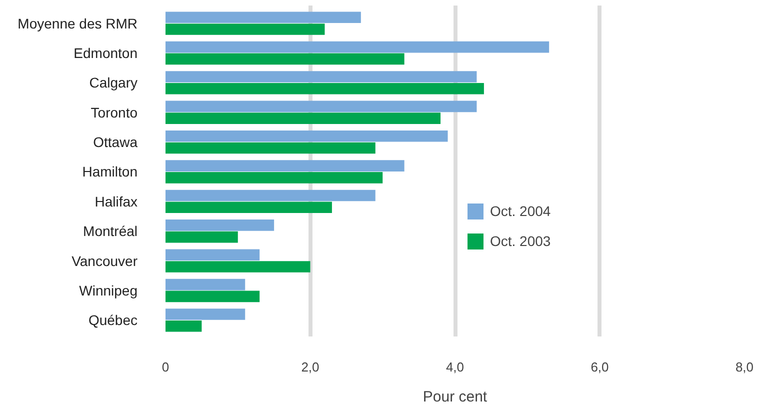  Describe the element at coordinates (108, 290) in the screenshot. I see `y-tick-label: Winnipeg` at that location.